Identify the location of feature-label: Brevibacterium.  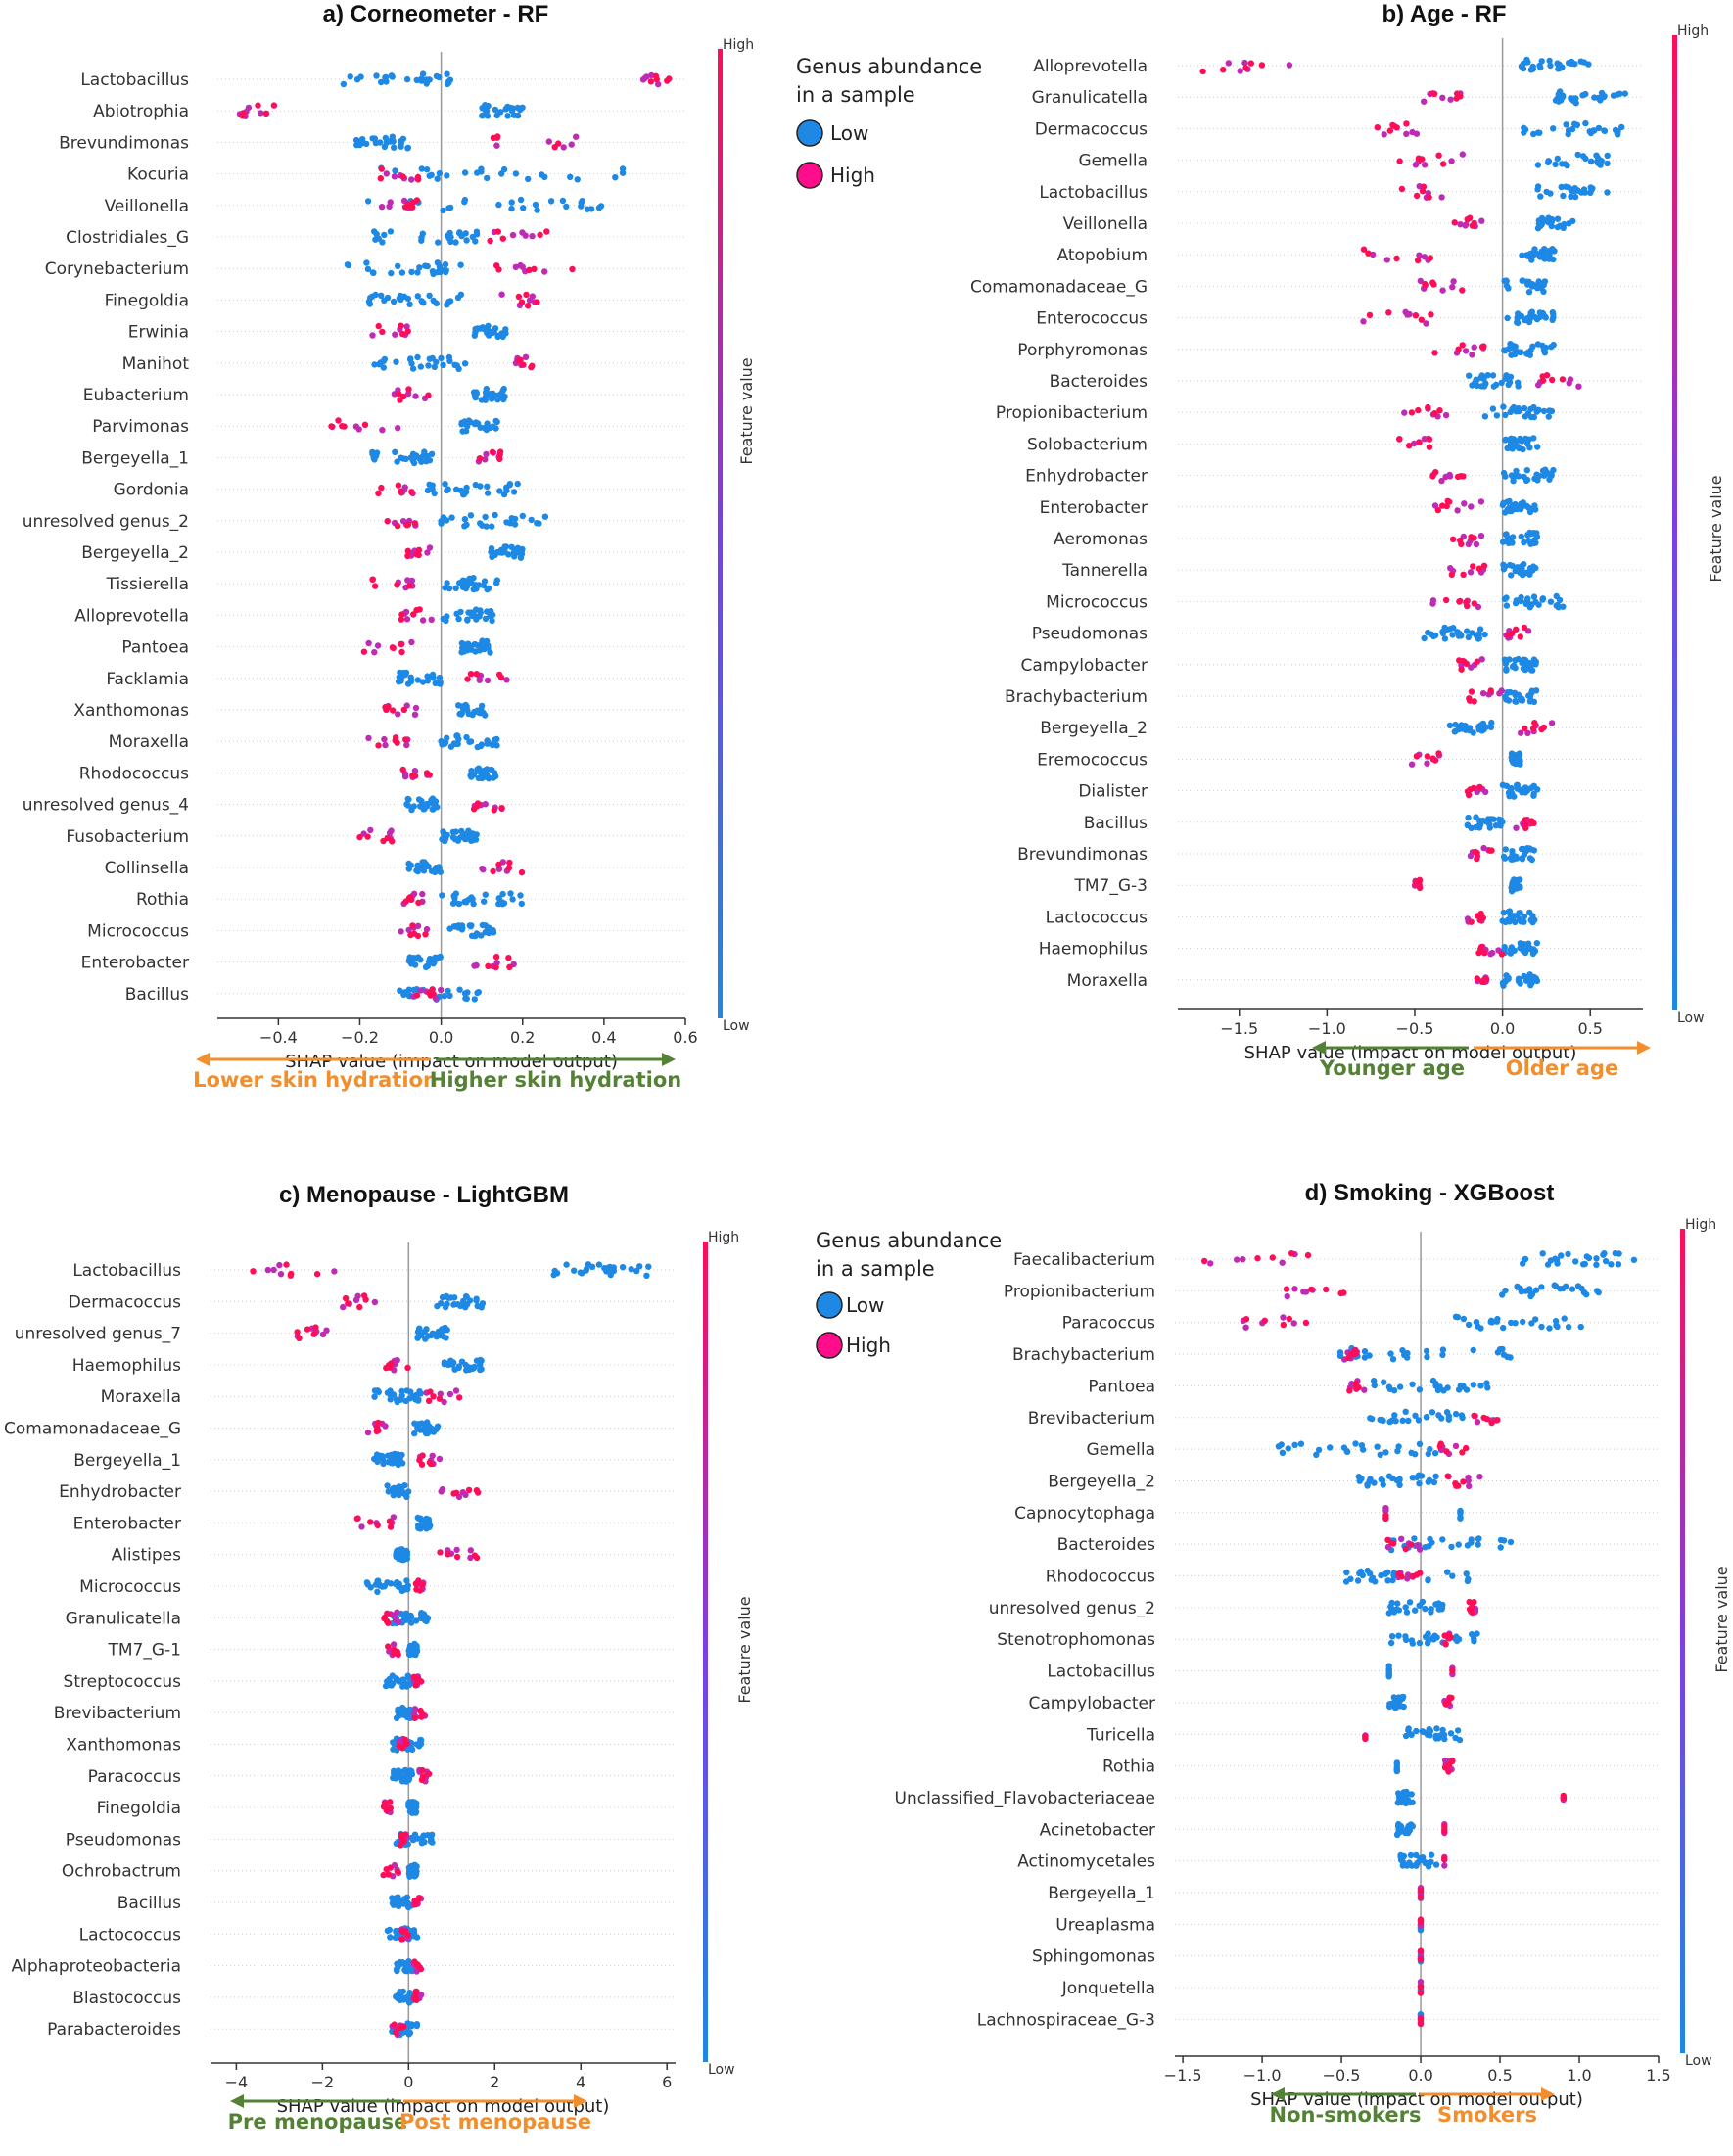
(1091, 1419).